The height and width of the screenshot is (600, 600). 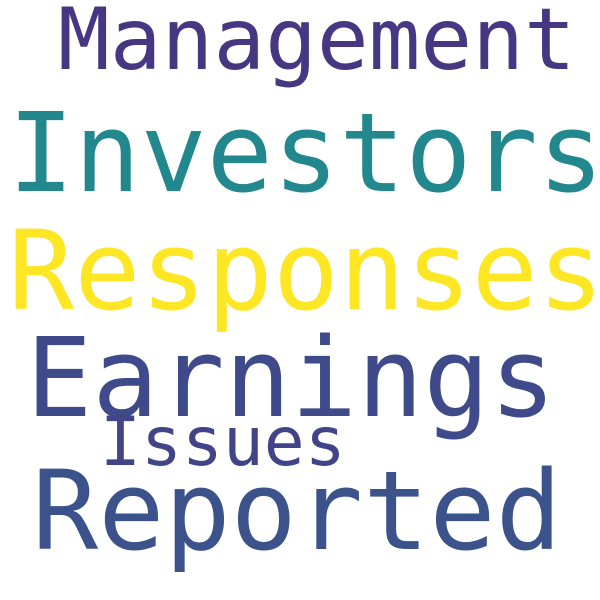 What do you see at coordinates (223, 442) in the screenshot?
I see `word-issues: Issues` at bounding box center [223, 442].